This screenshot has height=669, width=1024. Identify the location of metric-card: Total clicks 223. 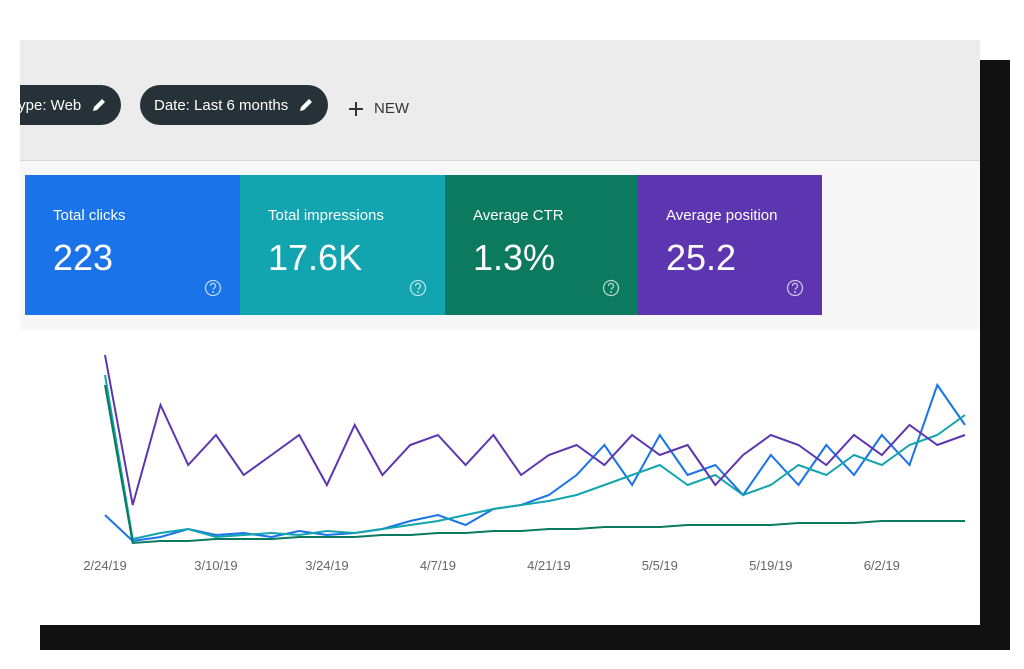
(132, 245).